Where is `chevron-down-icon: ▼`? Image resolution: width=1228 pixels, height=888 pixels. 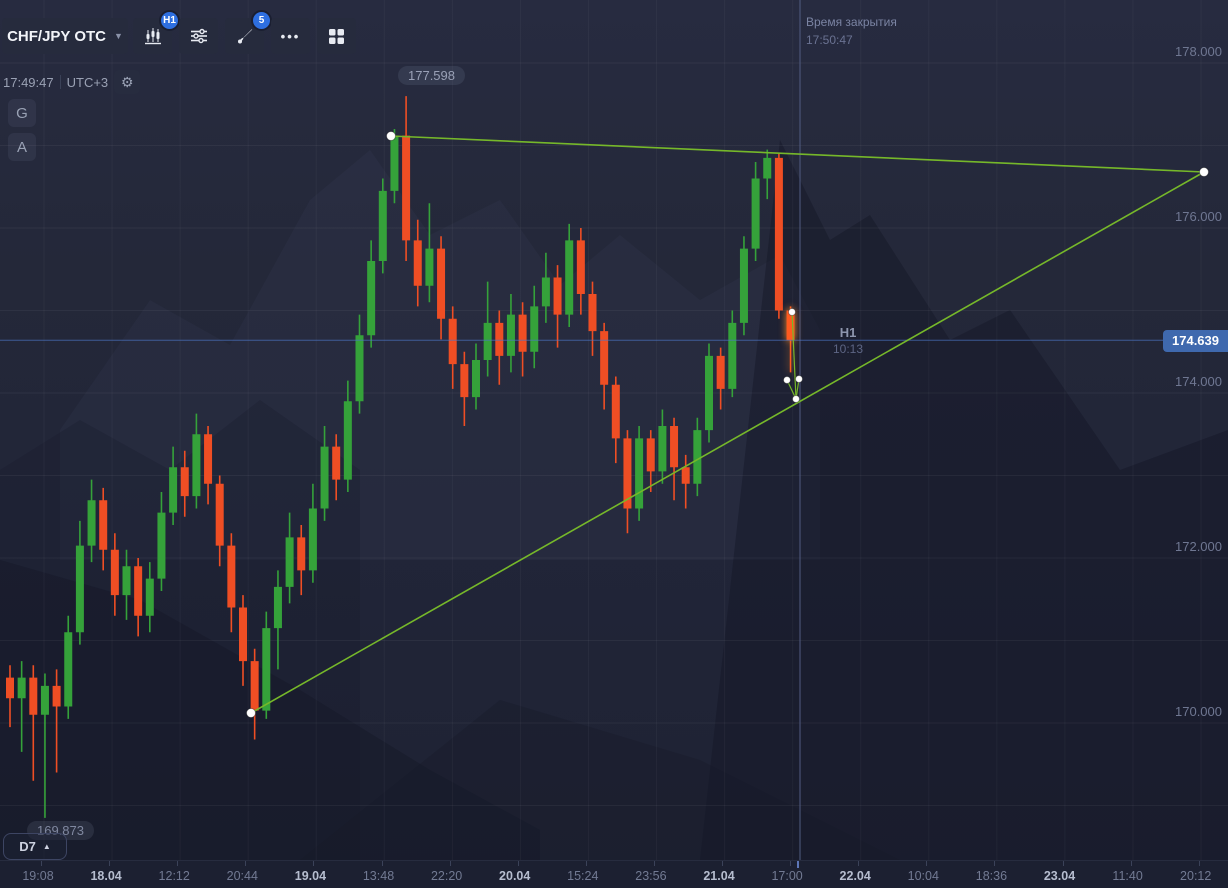
chevron-down-icon: ▼ is located at coordinates (118, 36).